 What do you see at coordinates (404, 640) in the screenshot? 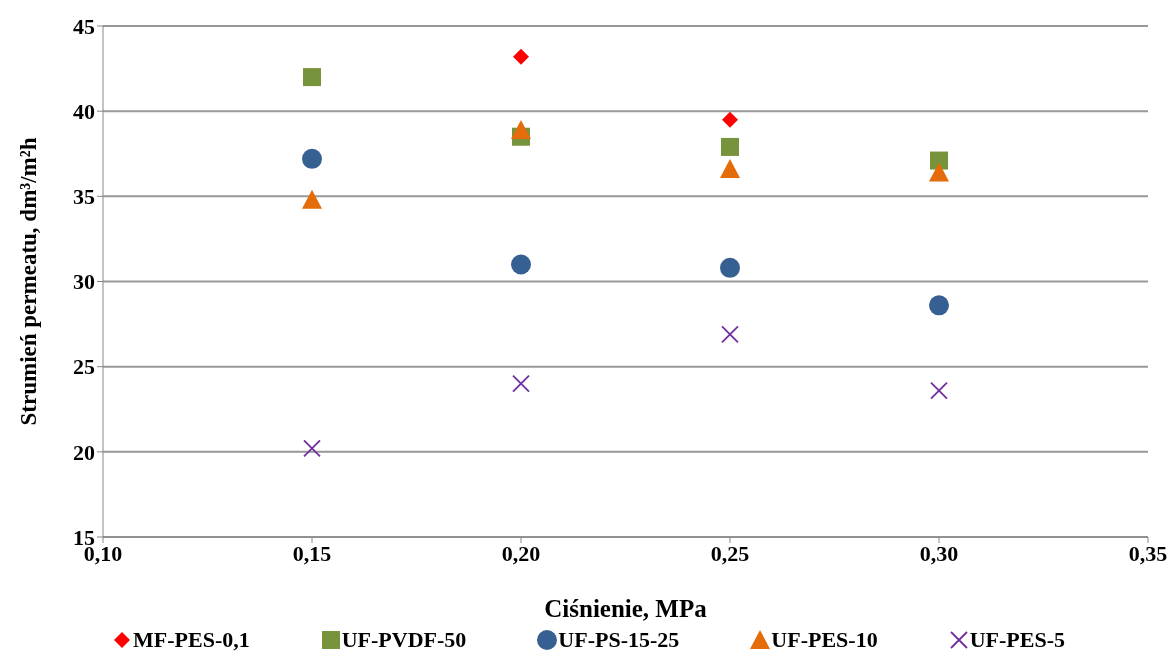
I see `legend-label: UF-PVDF-50` at bounding box center [404, 640].